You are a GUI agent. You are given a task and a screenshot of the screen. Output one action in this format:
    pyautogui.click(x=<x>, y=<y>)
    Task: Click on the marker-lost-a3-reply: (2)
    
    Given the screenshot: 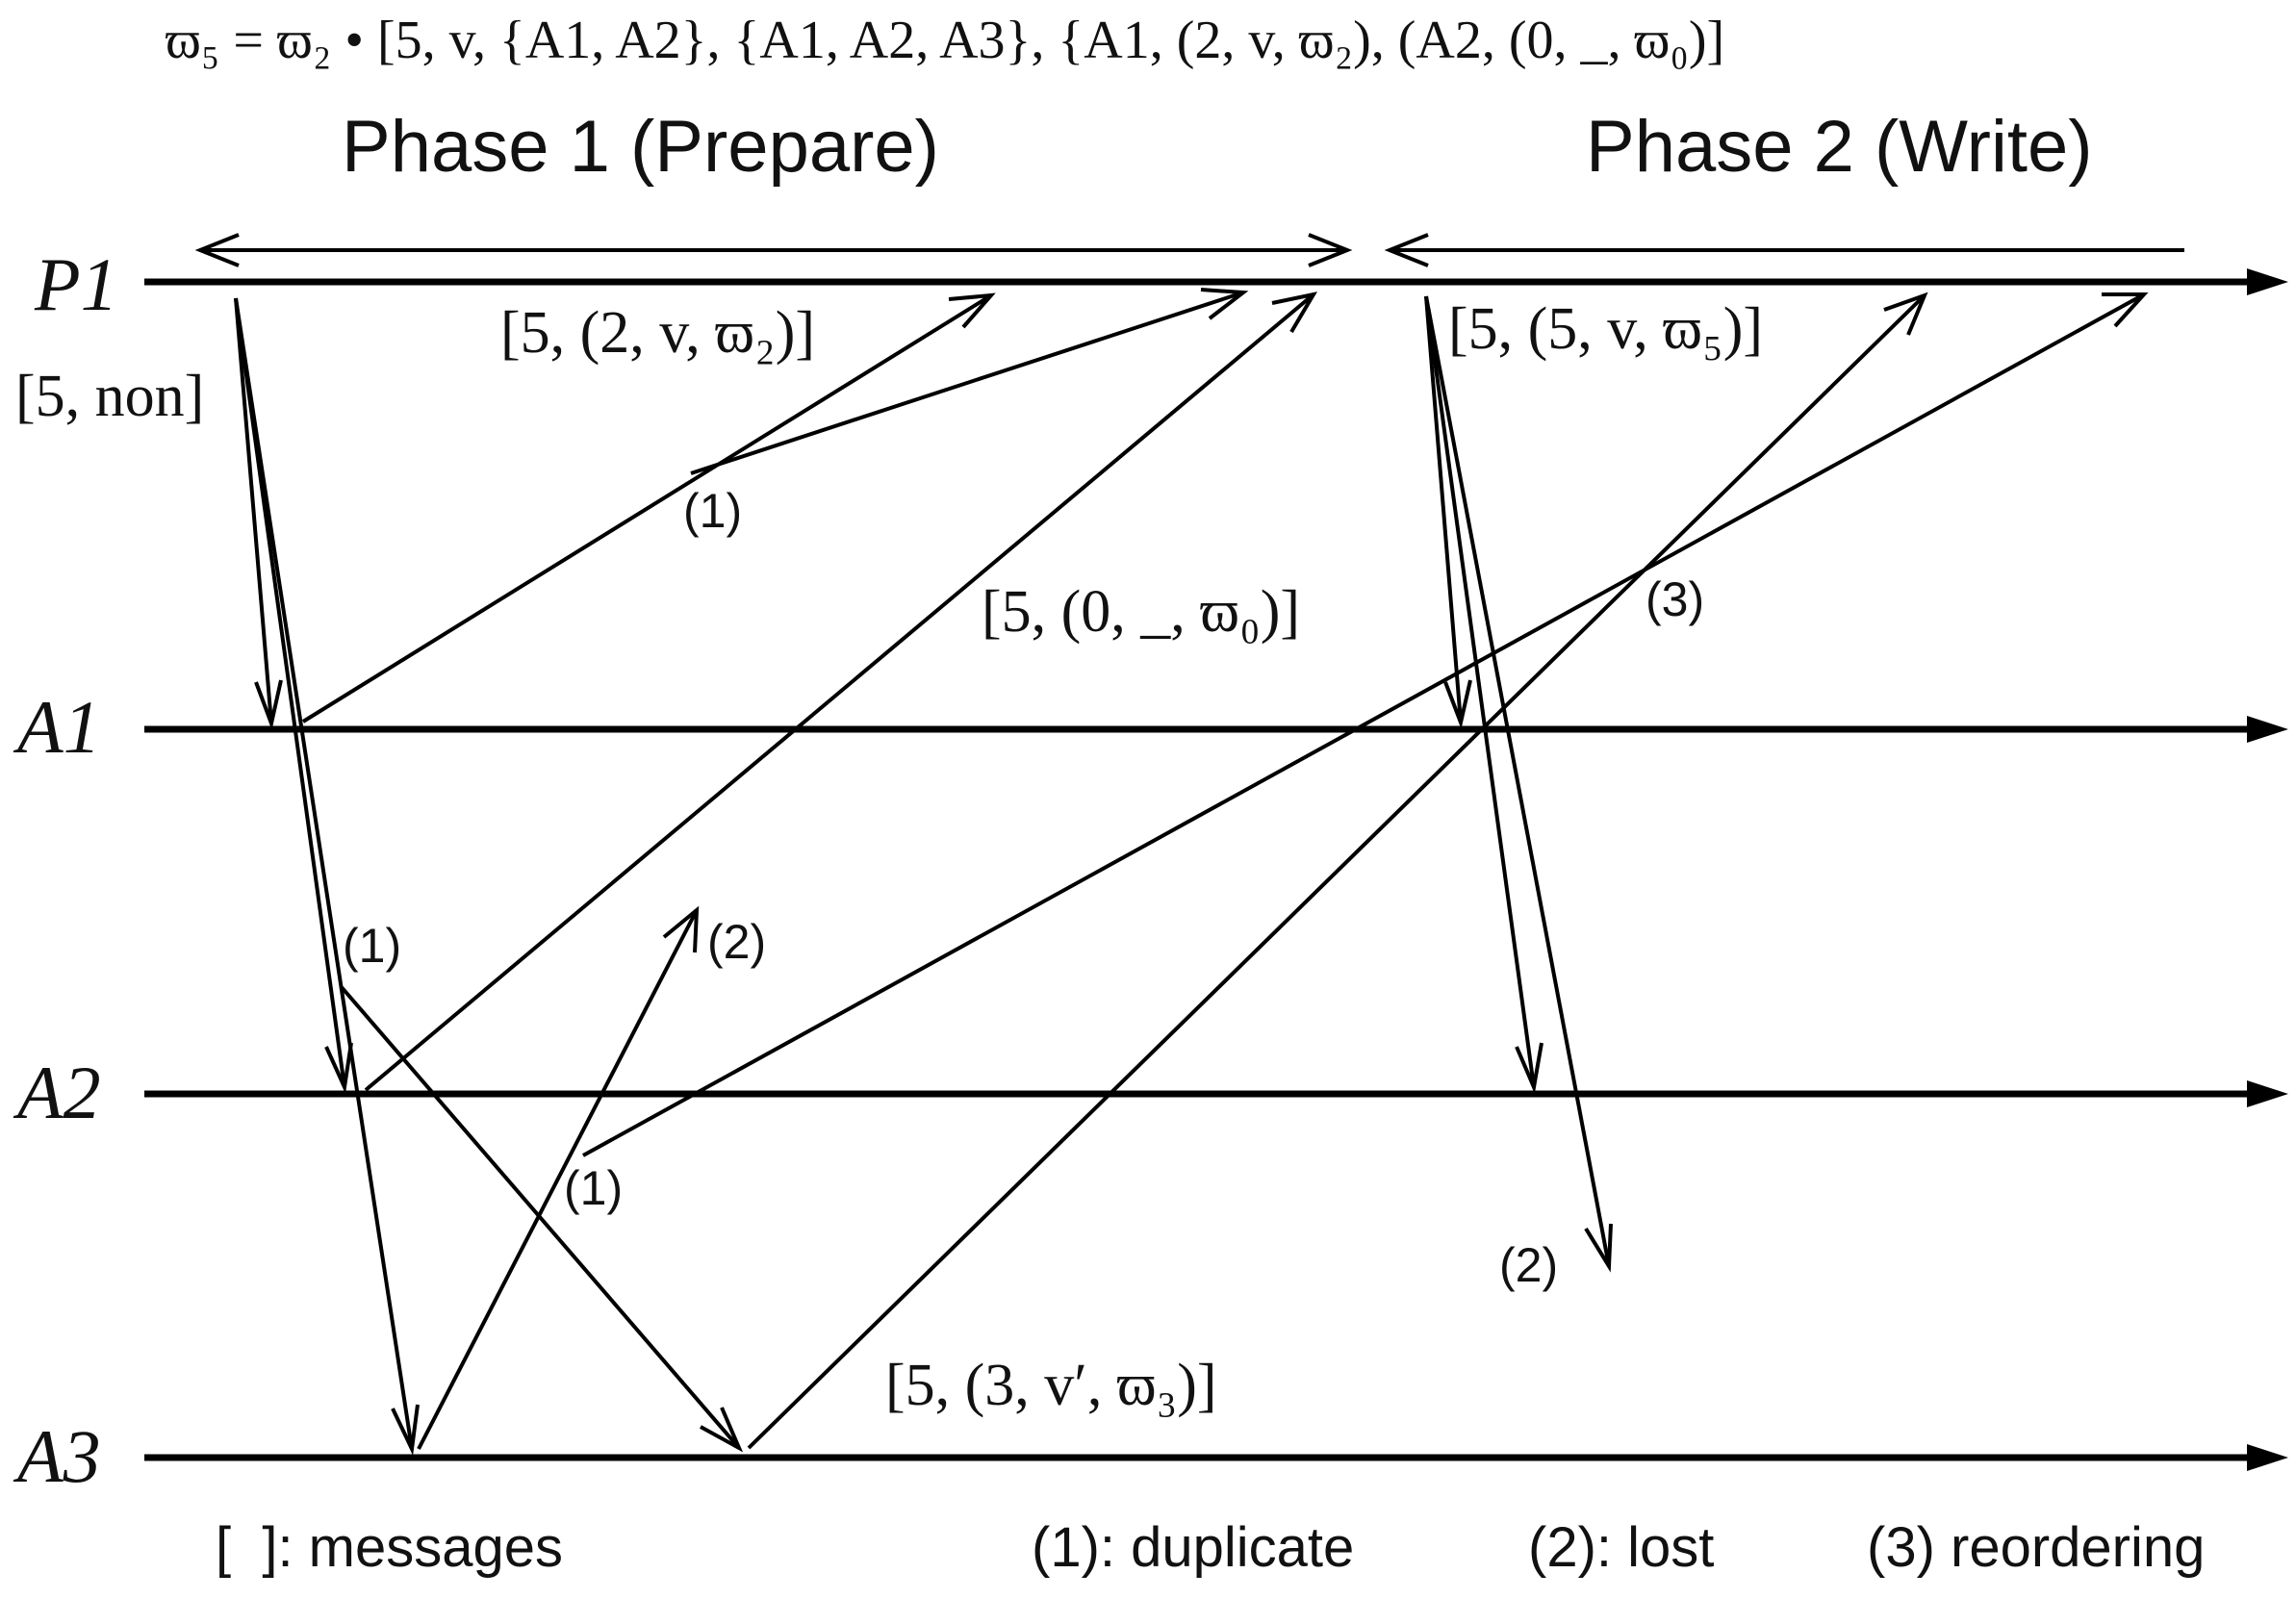 What is the action you would take?
    pyautogui.click(x=736, y=942)
    